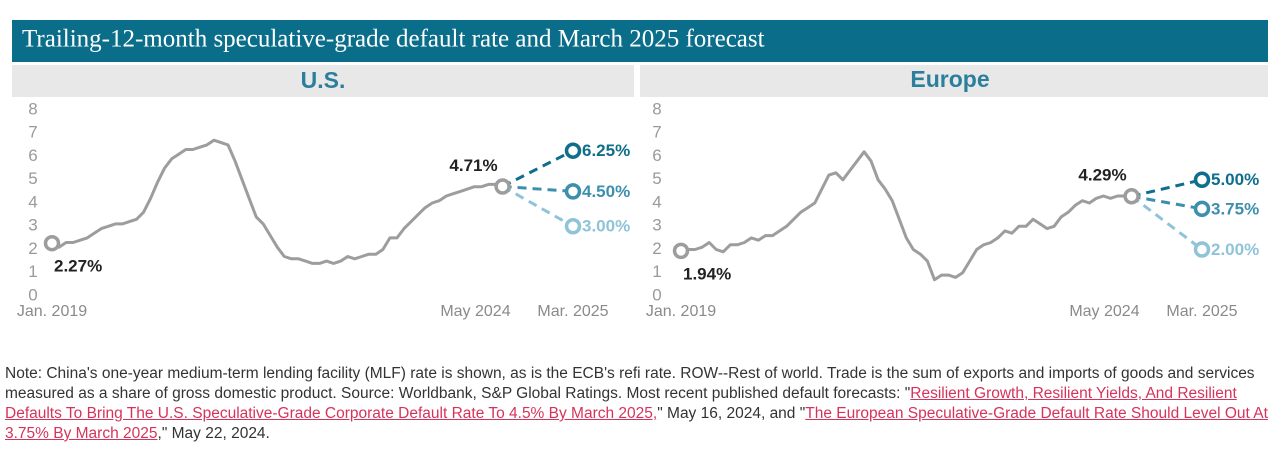 Image resolution: width=1280 pixels, height=465 pixels. What do you see at coordinates (606, 191) in the screenshot?
I see `value-label: 4.50%` at bounding box center [606, 191].